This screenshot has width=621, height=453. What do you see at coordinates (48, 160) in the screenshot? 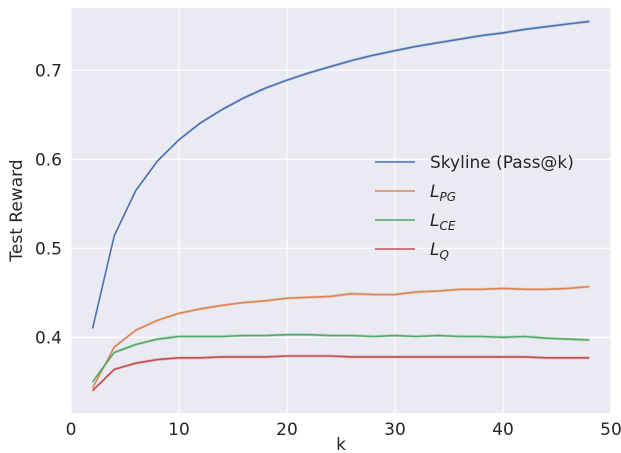
I see `y-tick-label: 0.6` at bounding box center [48, 160].